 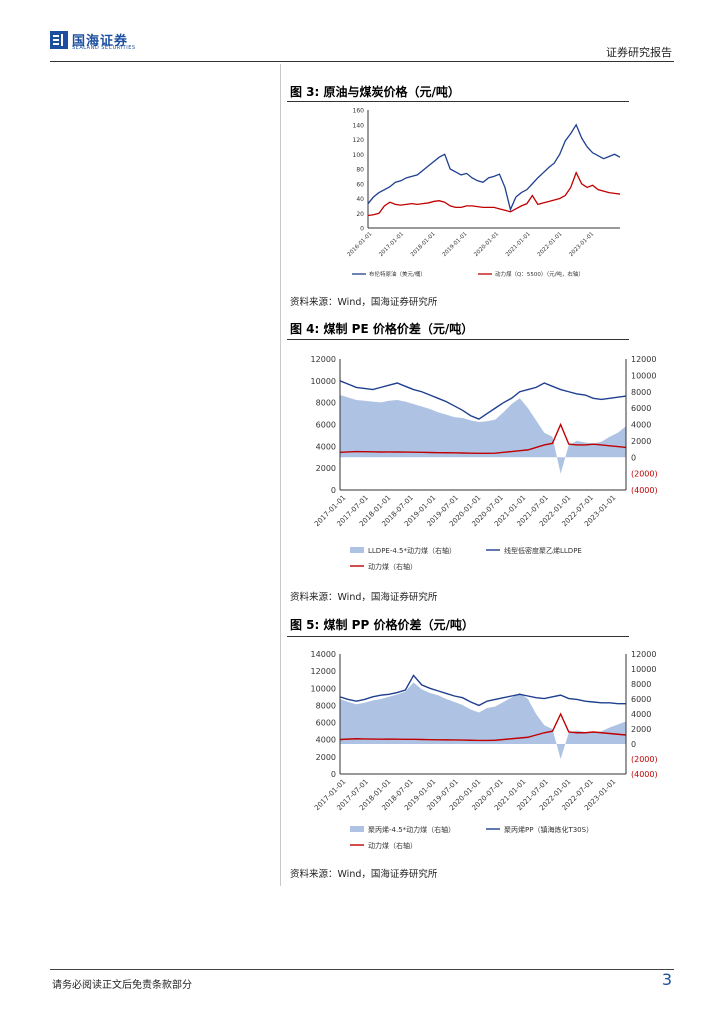 What do you see at coordinates (359, 125) in the screenshot?
I see `y-tick-label: 140` at bounding box center [359, 125].